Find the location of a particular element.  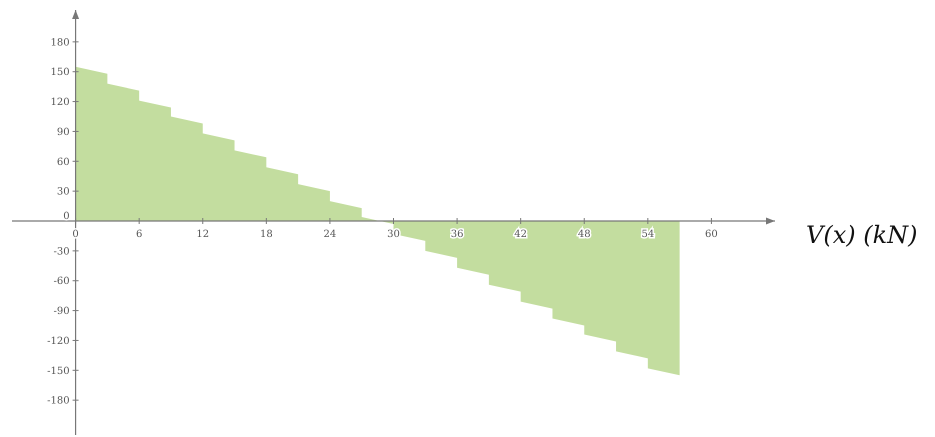

y-tick-label: -60 is located at coordinates (61, 282).